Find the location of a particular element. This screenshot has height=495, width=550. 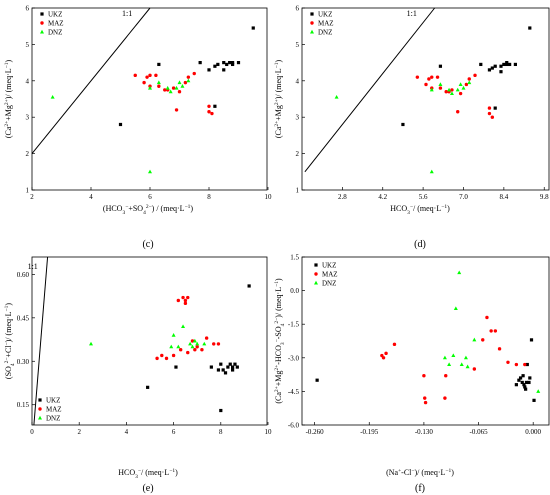

x-tick-label: 6 is located at coordinates (150, 197).